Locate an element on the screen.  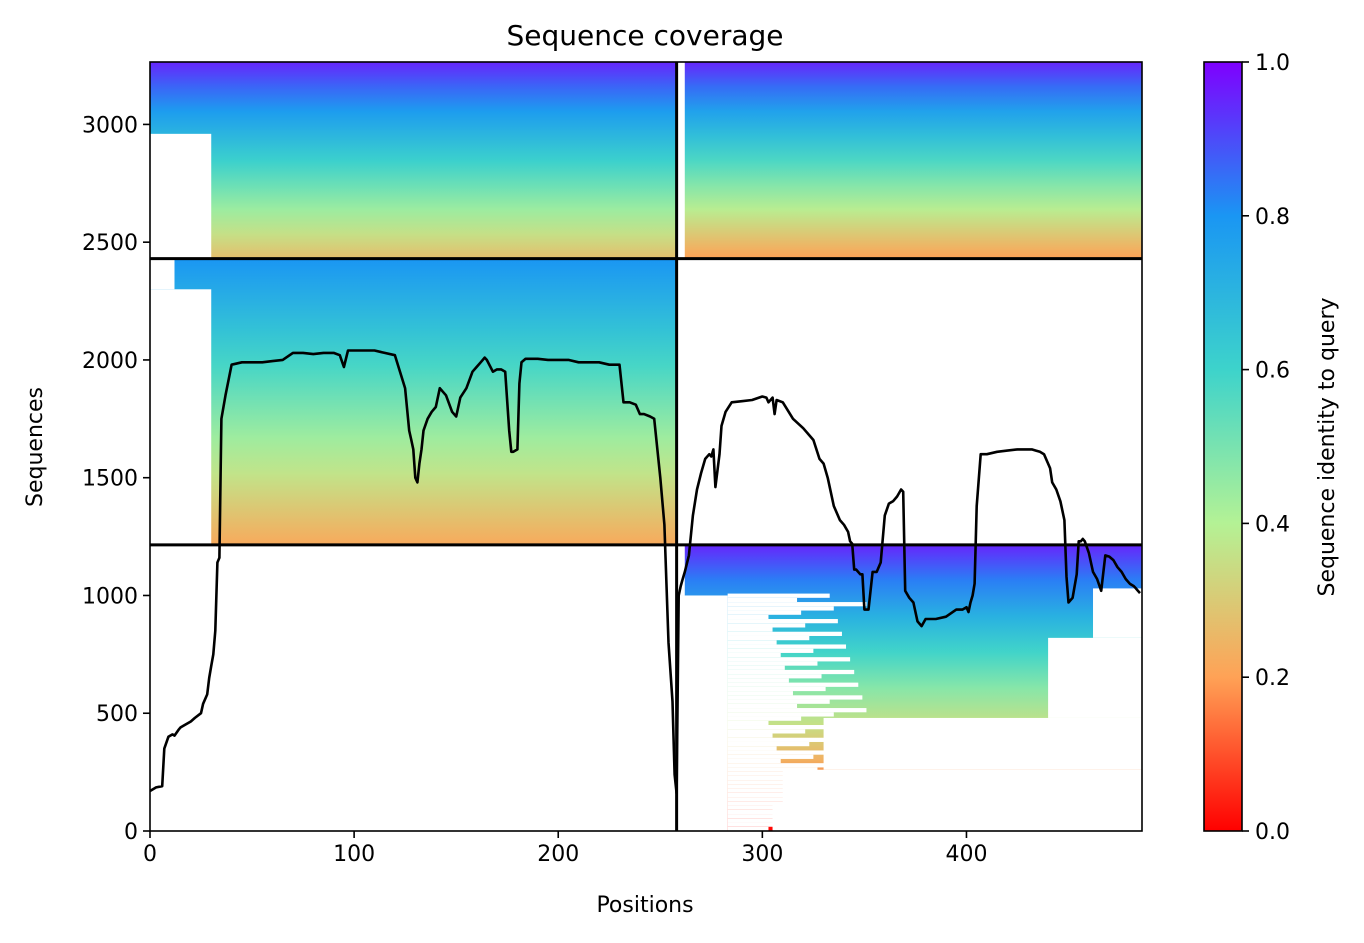
y-tick-label: 500 is located at coordinates (117, 714).